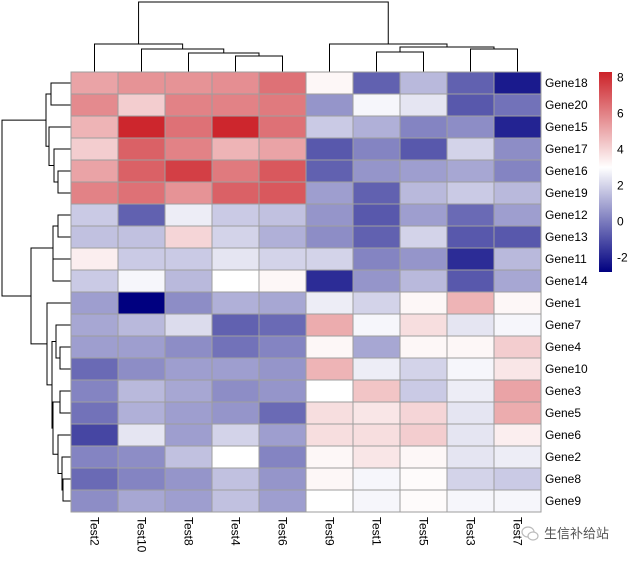  I want to click on watermark: 生信补给站, so click(565, 534).